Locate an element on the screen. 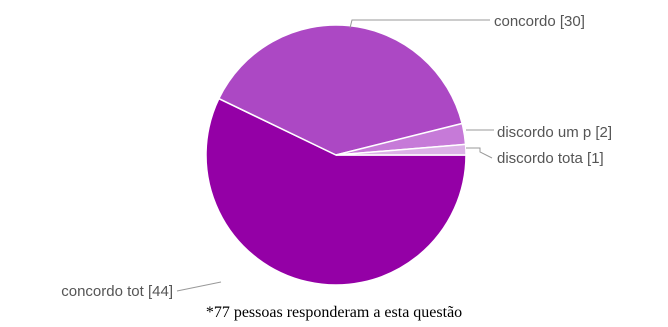  slice-label-1: concordo [30] is located at coordinates (539, 21).